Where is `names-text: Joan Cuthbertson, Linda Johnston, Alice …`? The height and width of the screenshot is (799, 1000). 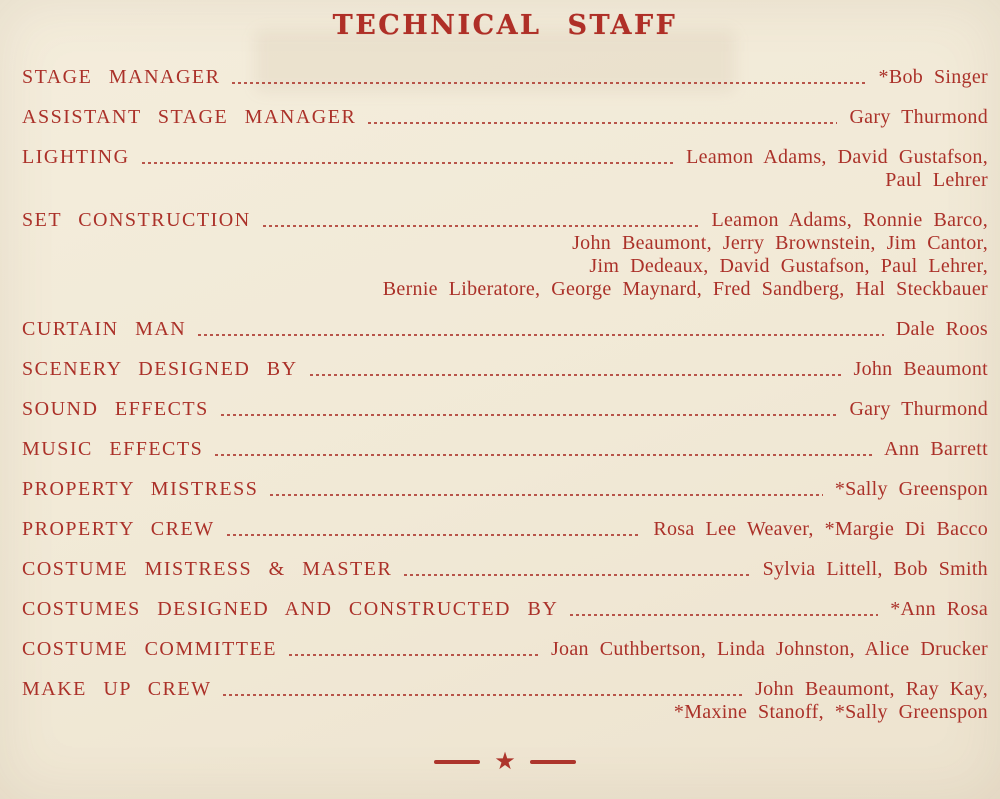 names-text: Joan Cuthbertson, Linda Johnston, Alice … is located at coordinates (769, 649).